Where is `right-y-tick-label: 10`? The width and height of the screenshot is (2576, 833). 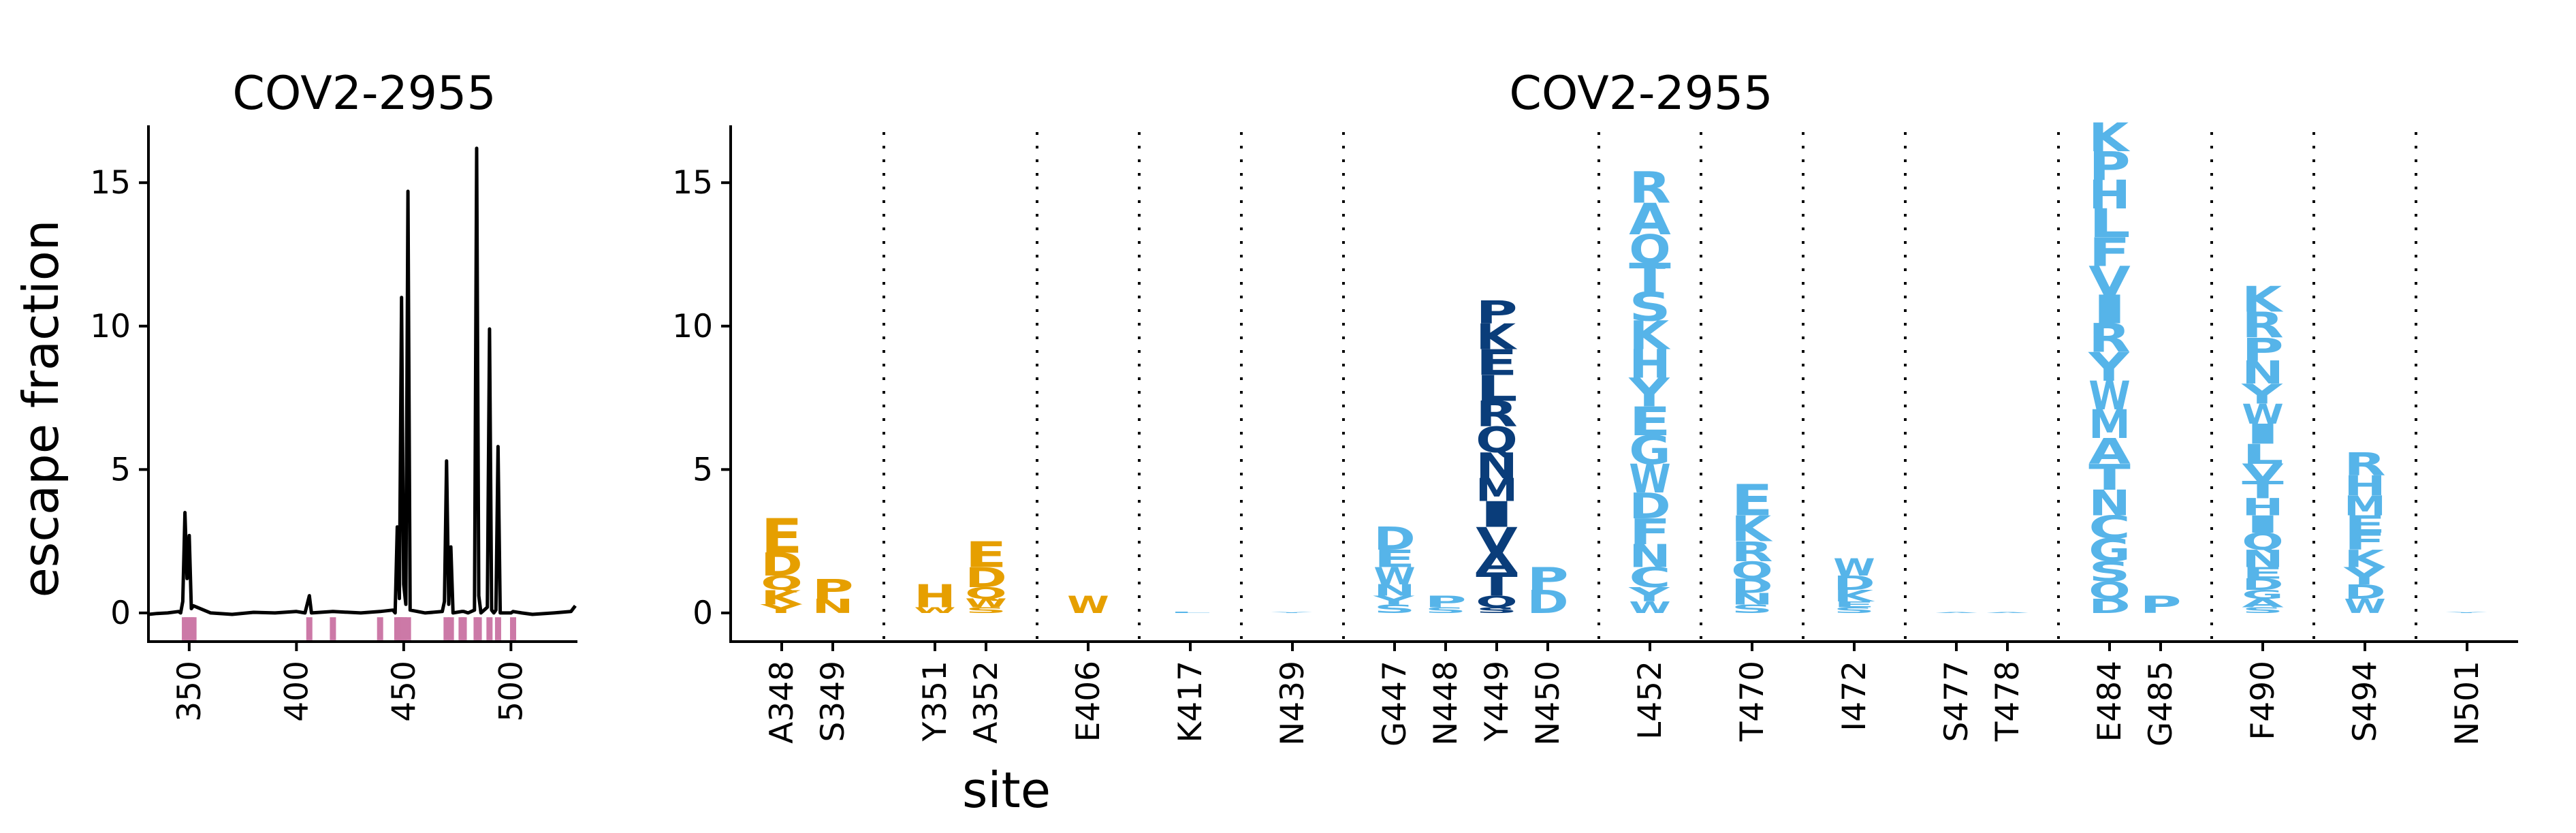 right-y-tick-label: 10 is located at coordinates (692, 326).